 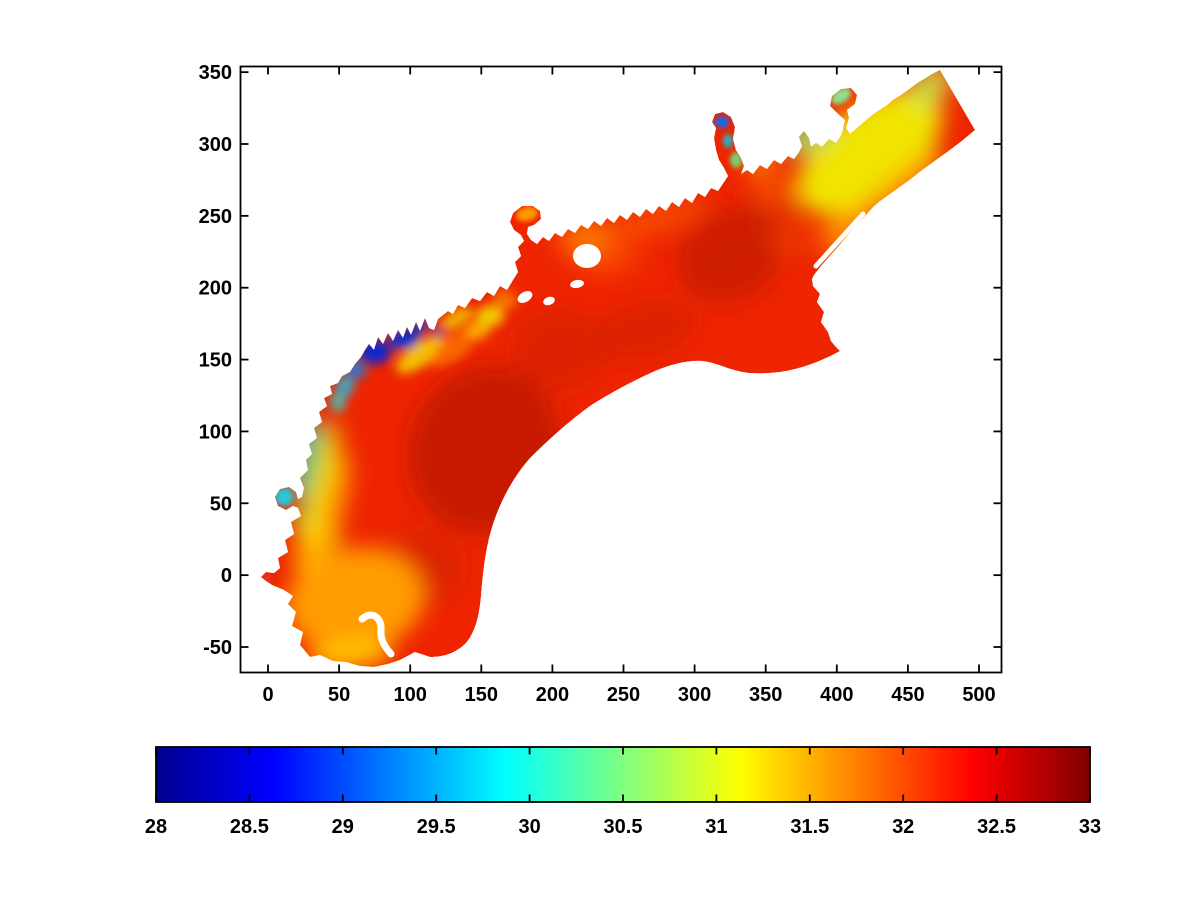 What do you see at coordinates (217, 648) in the screenshot?
I see `y-tick-label: -50` at bounding box center [217, 648].